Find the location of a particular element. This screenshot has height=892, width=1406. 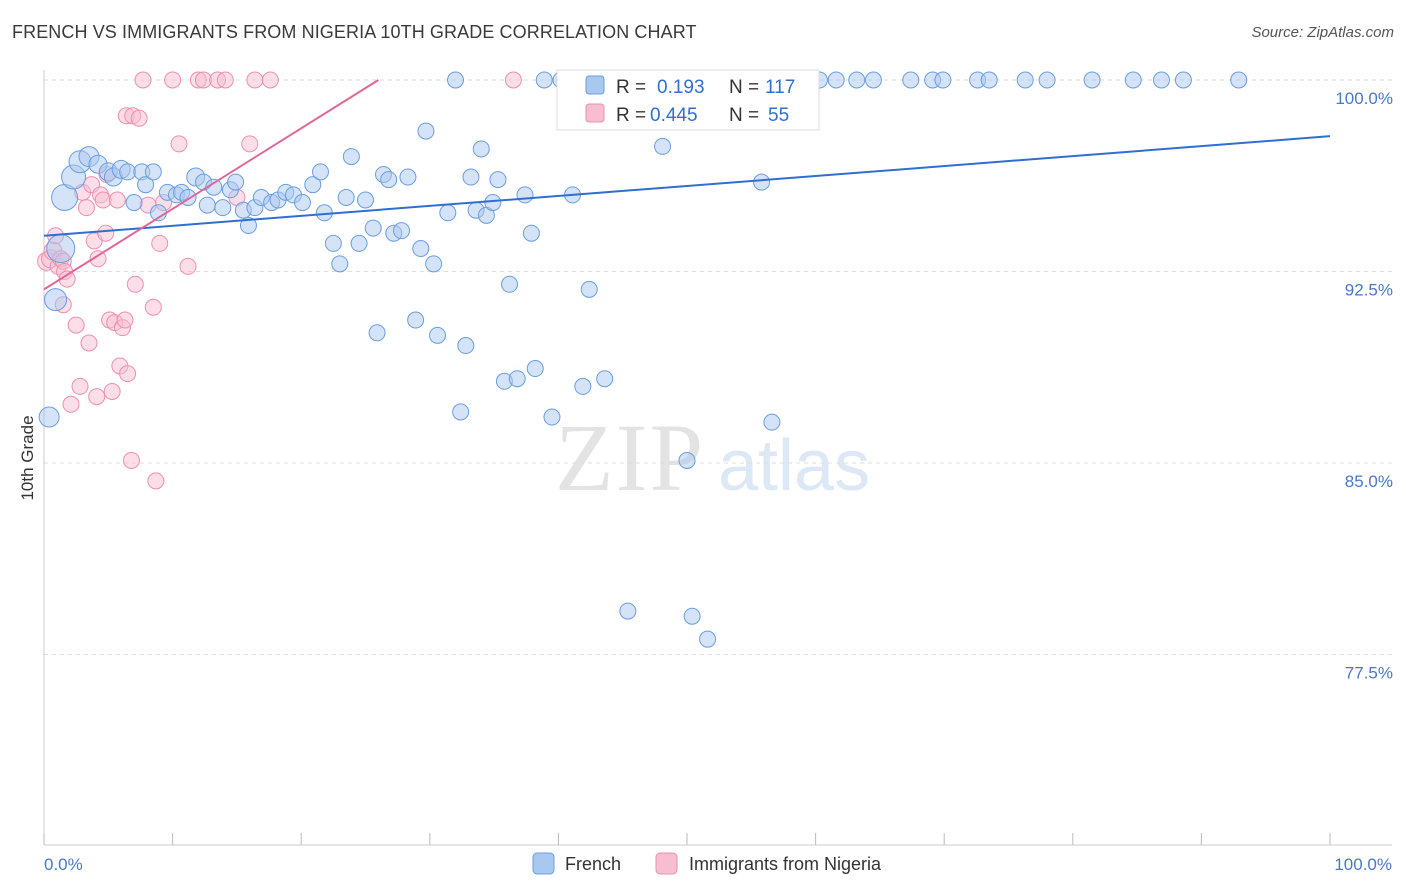

french-trend-line is located at coordinates (687, 186).